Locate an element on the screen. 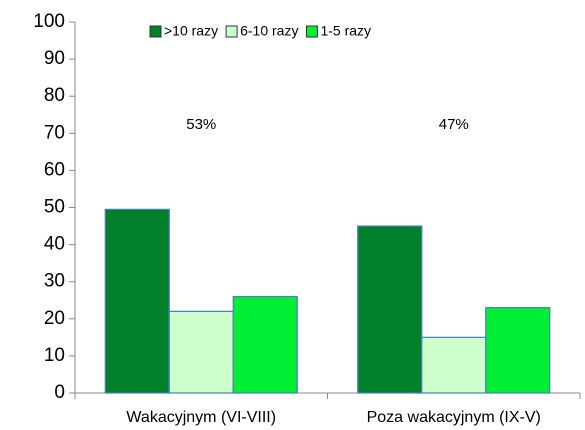 The width and height of the screenshot is (585, 430). y-tick-label: 10 is located at coordinates (54, 355).